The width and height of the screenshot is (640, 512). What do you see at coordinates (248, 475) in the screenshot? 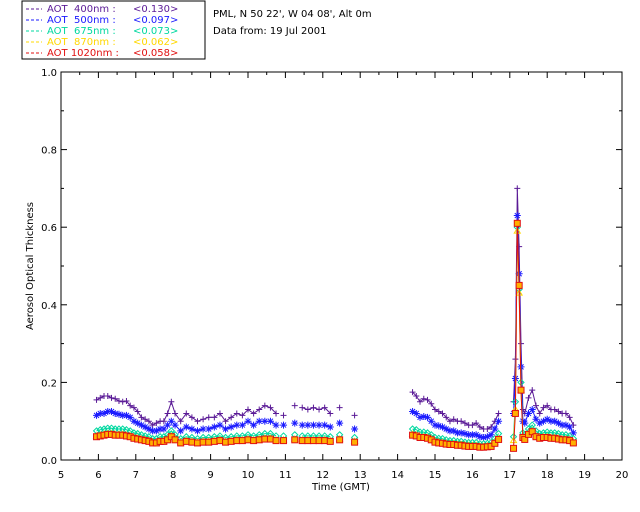
I see `x-tick-label: 10` at bounding box center [248, 475].